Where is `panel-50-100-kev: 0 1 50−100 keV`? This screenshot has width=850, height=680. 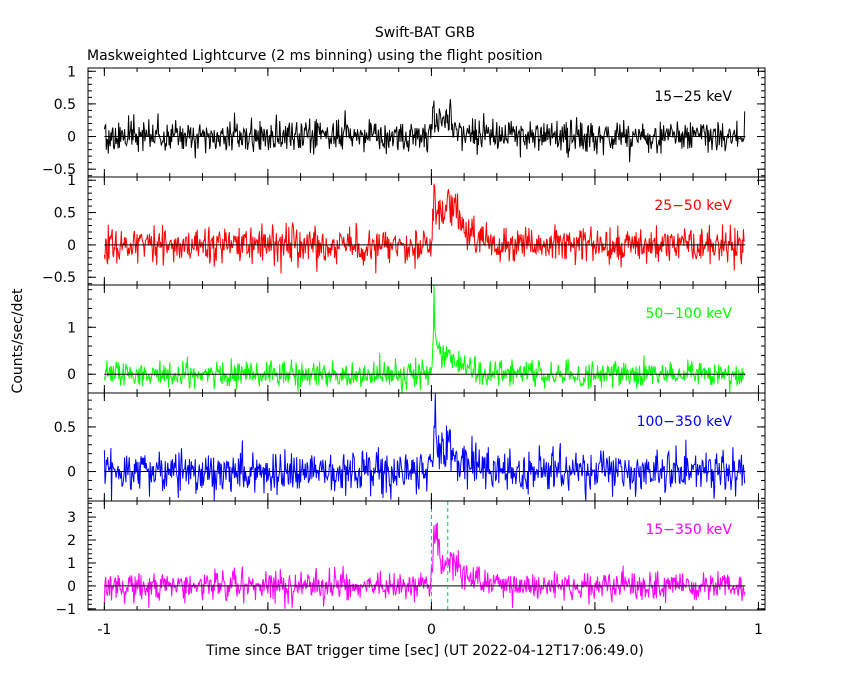
panel-50-100-kev: 0 1 50−100 keV is located at coordinates (416, 339).